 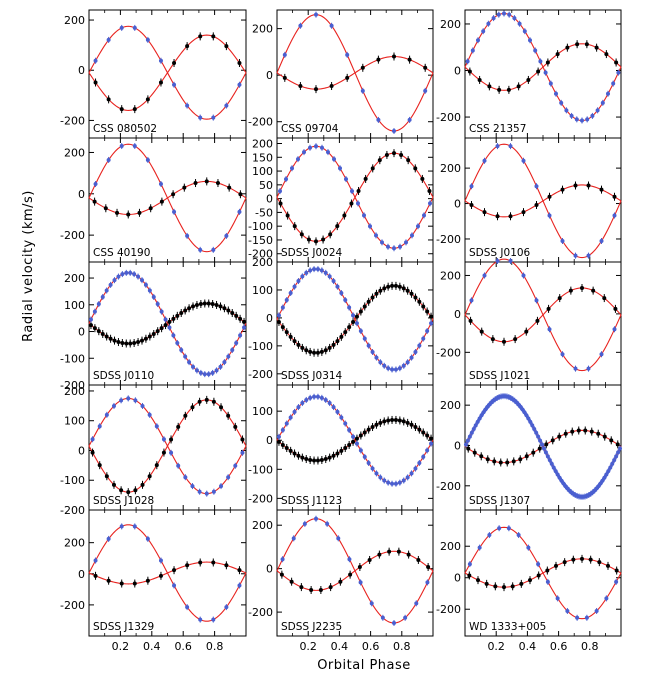 I want to click on panel: -200 0 200 CSS 09704, so click(x=341, y=74).